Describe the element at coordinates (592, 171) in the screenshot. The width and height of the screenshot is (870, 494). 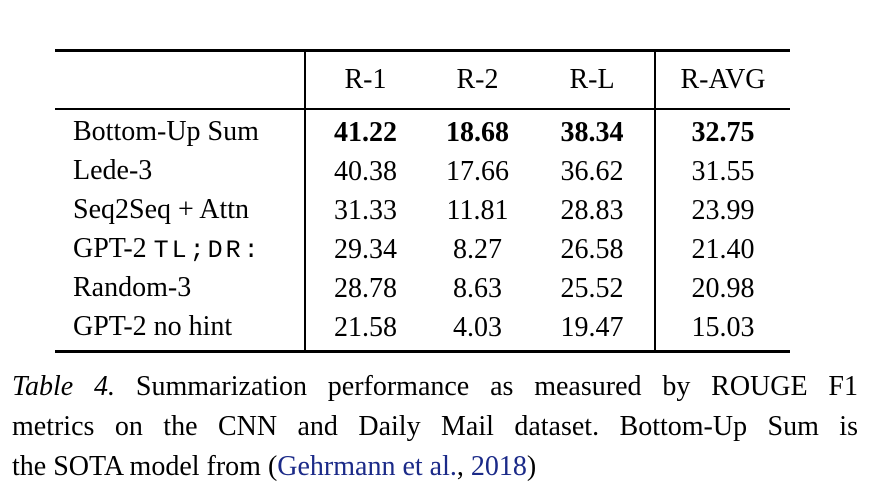
I see `metric-value-rl: 36.62` at that location.